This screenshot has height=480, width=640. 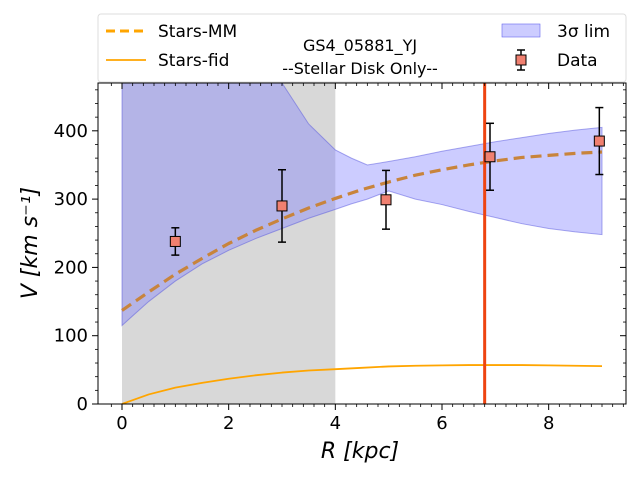 I want to click on legend-band-swatch, so click(x=521, y=30).